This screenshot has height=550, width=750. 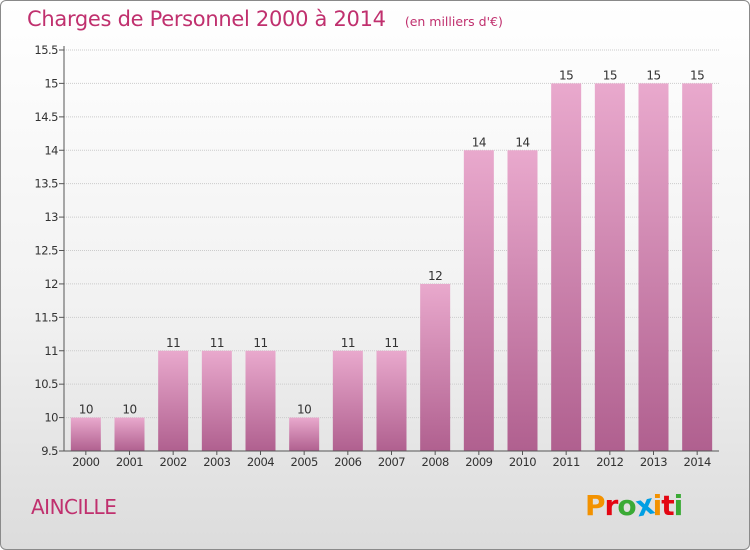 What do you see at coordinates (304, 434) in the screenshot?
I see `bar-2005` at bounding box center [304, 434].